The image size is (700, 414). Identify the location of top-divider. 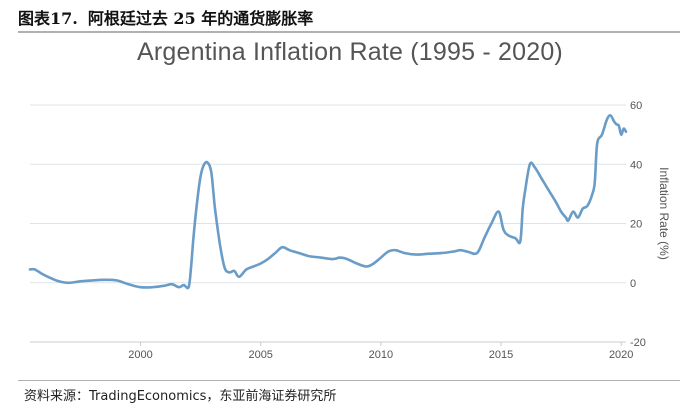
(349, 32).